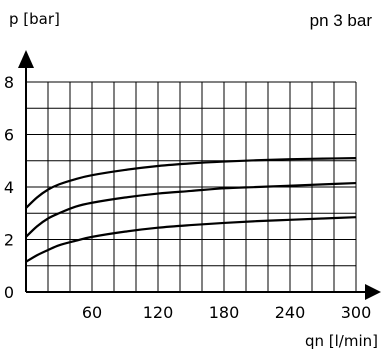 The width and height of the screenshot is (382, 352). Describe the element at coordinates (92, 312) in the screenshot. I see `x-tick-label: 60` at that location.